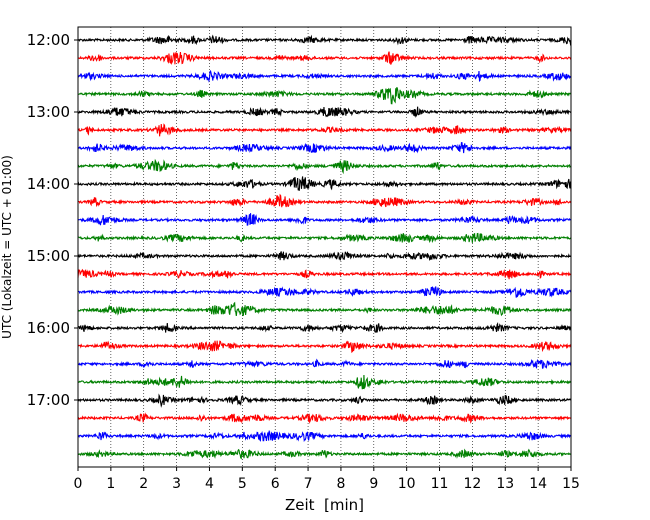  Describe the element at coordinates (209, 484) in the screenshot. I see `x-tick-label: 4` at that location.